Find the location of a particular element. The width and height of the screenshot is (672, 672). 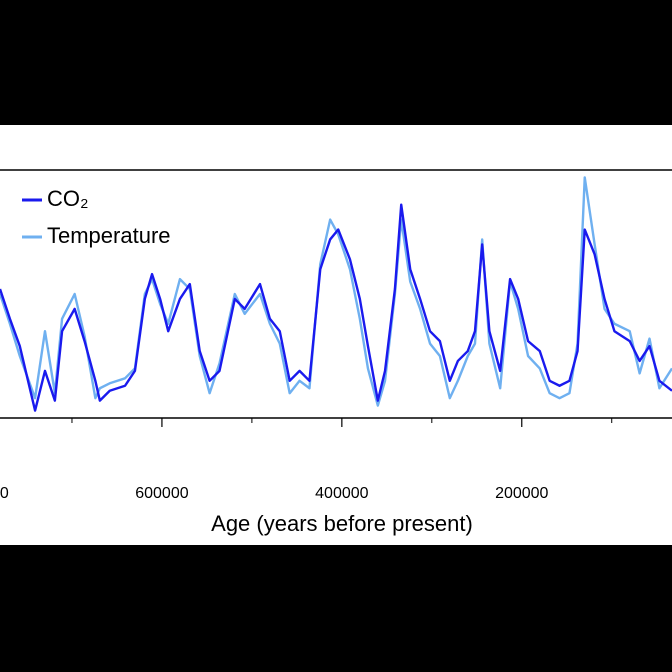

x-tick-label: 800000 is located at coordinates (4, 493).